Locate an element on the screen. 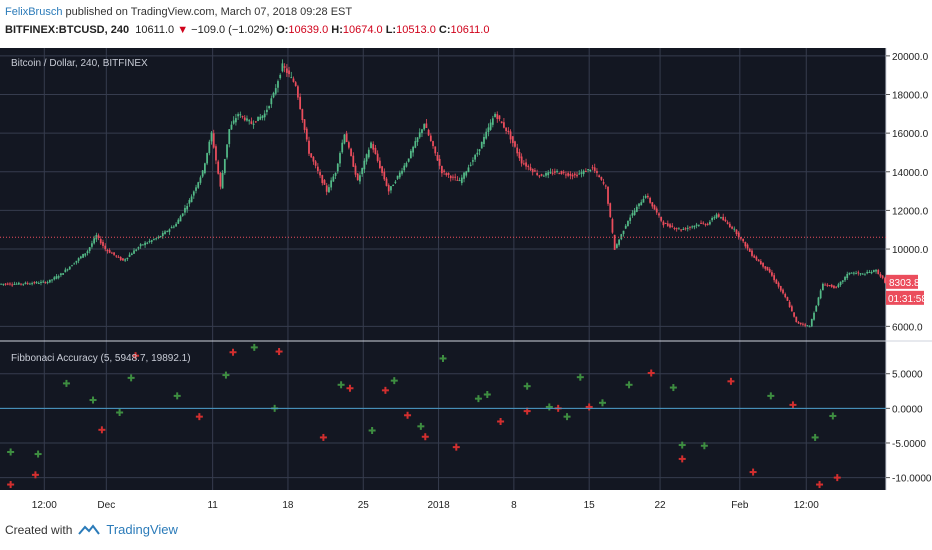 The image size is (932, 550). indicator-tick-label: 5.0000 is located at coordinates (907, 375).